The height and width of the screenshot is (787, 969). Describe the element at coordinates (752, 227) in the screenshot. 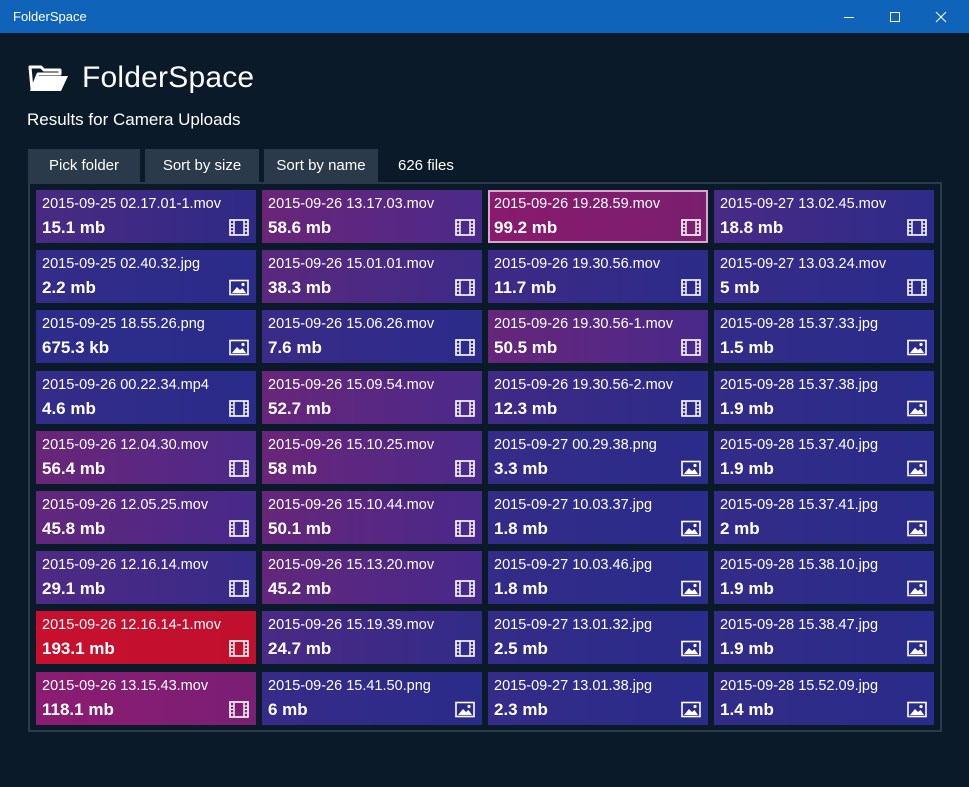

I see `file-size: 18.8 mb` at that location.